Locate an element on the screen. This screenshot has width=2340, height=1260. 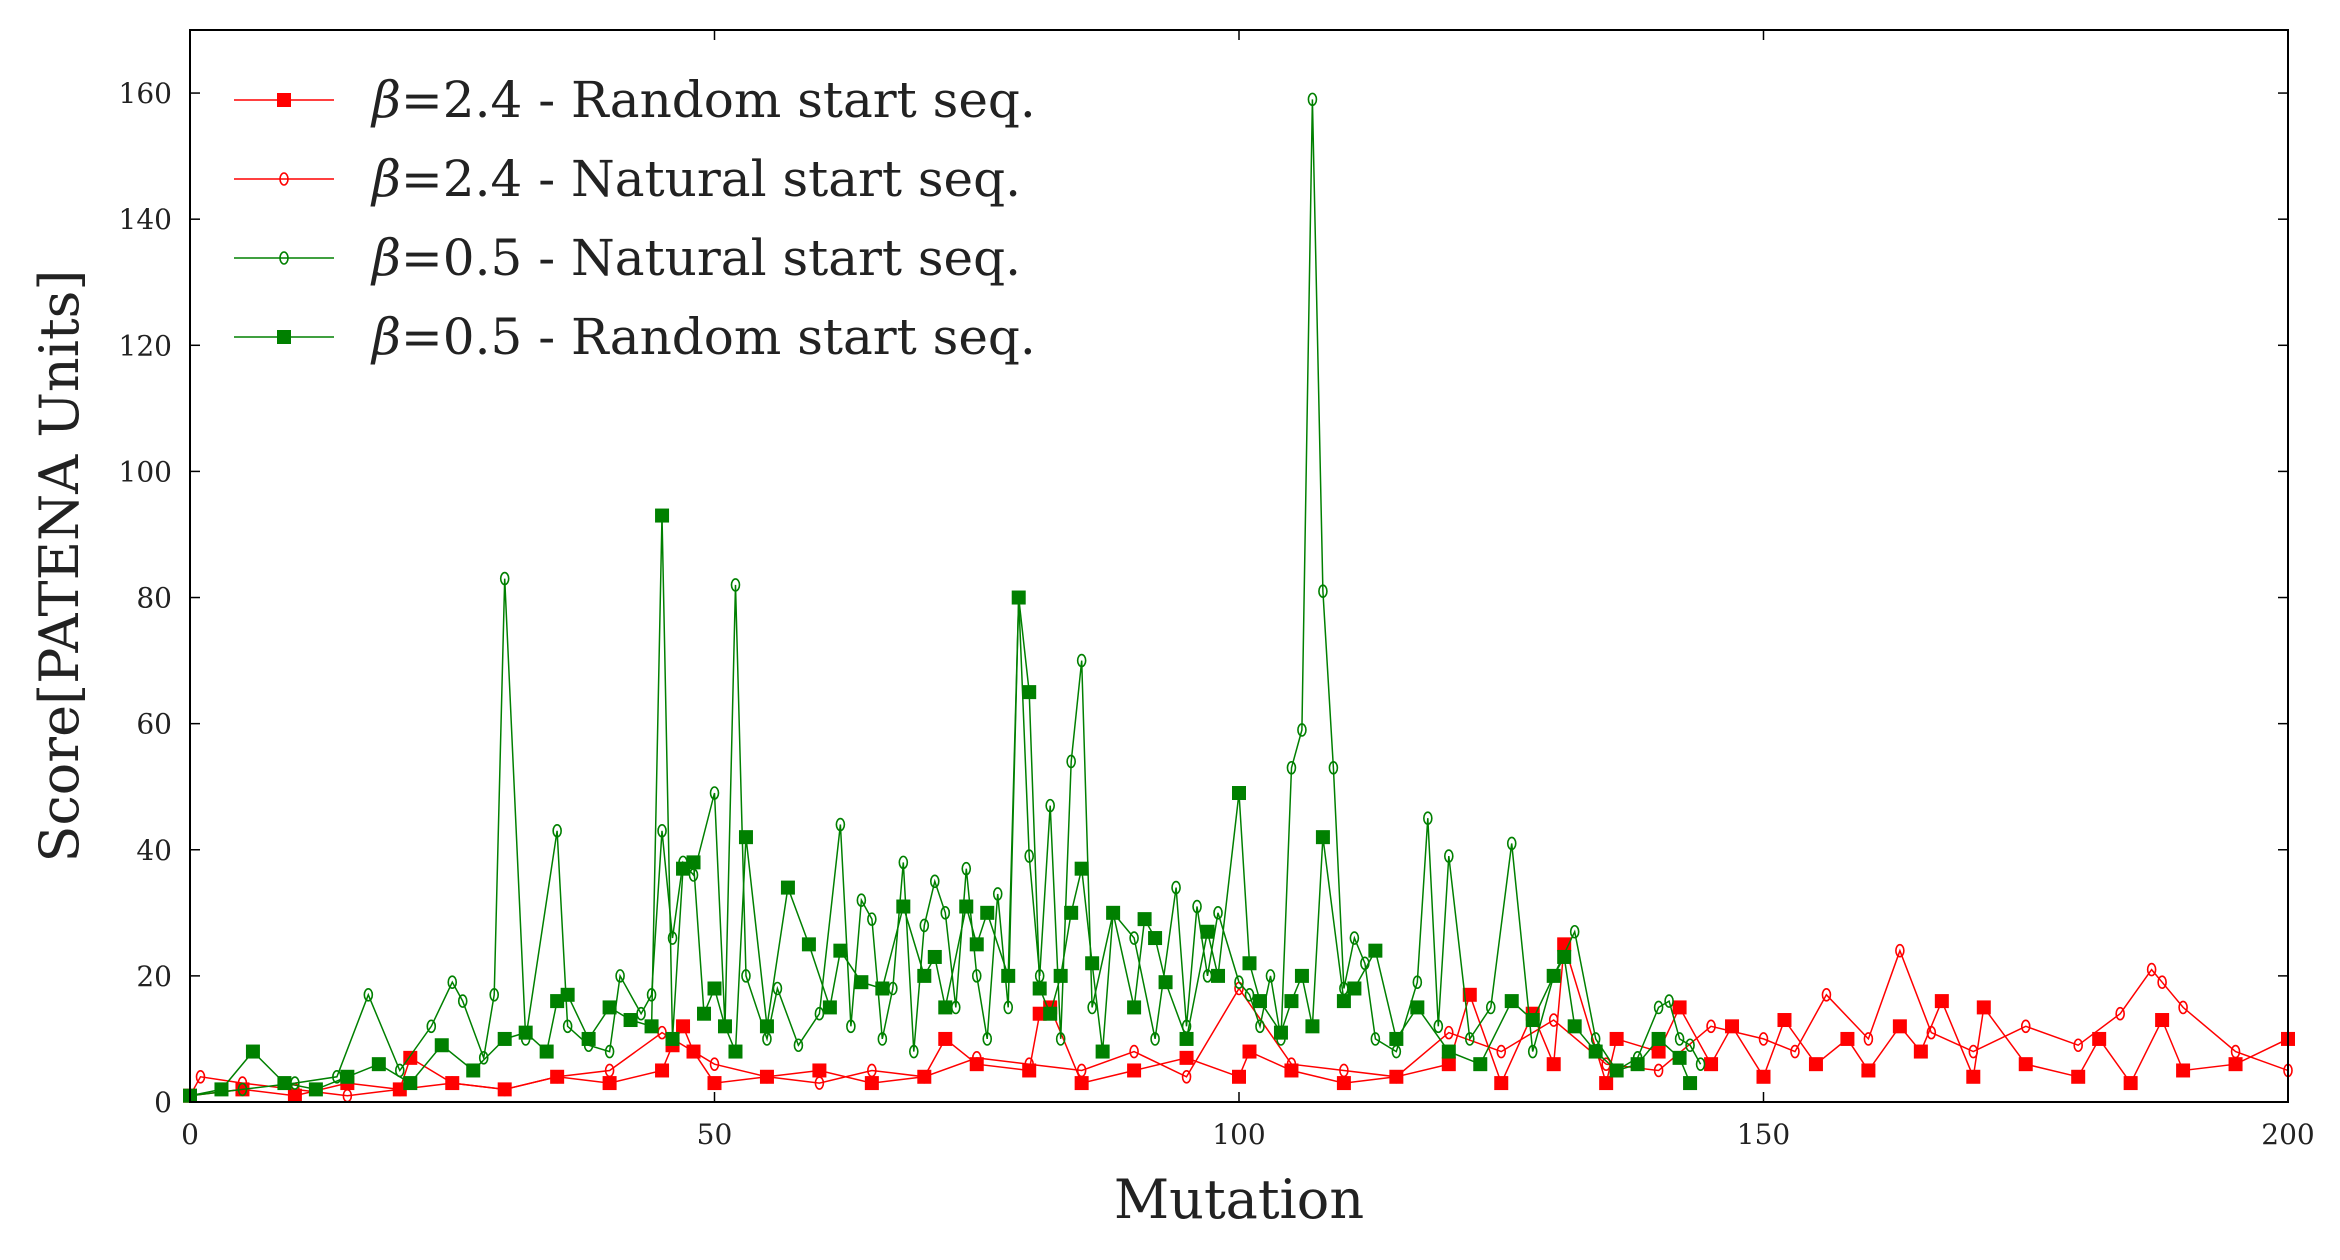
x-tick-label: 150 is located at coordinates (1763, 1134).